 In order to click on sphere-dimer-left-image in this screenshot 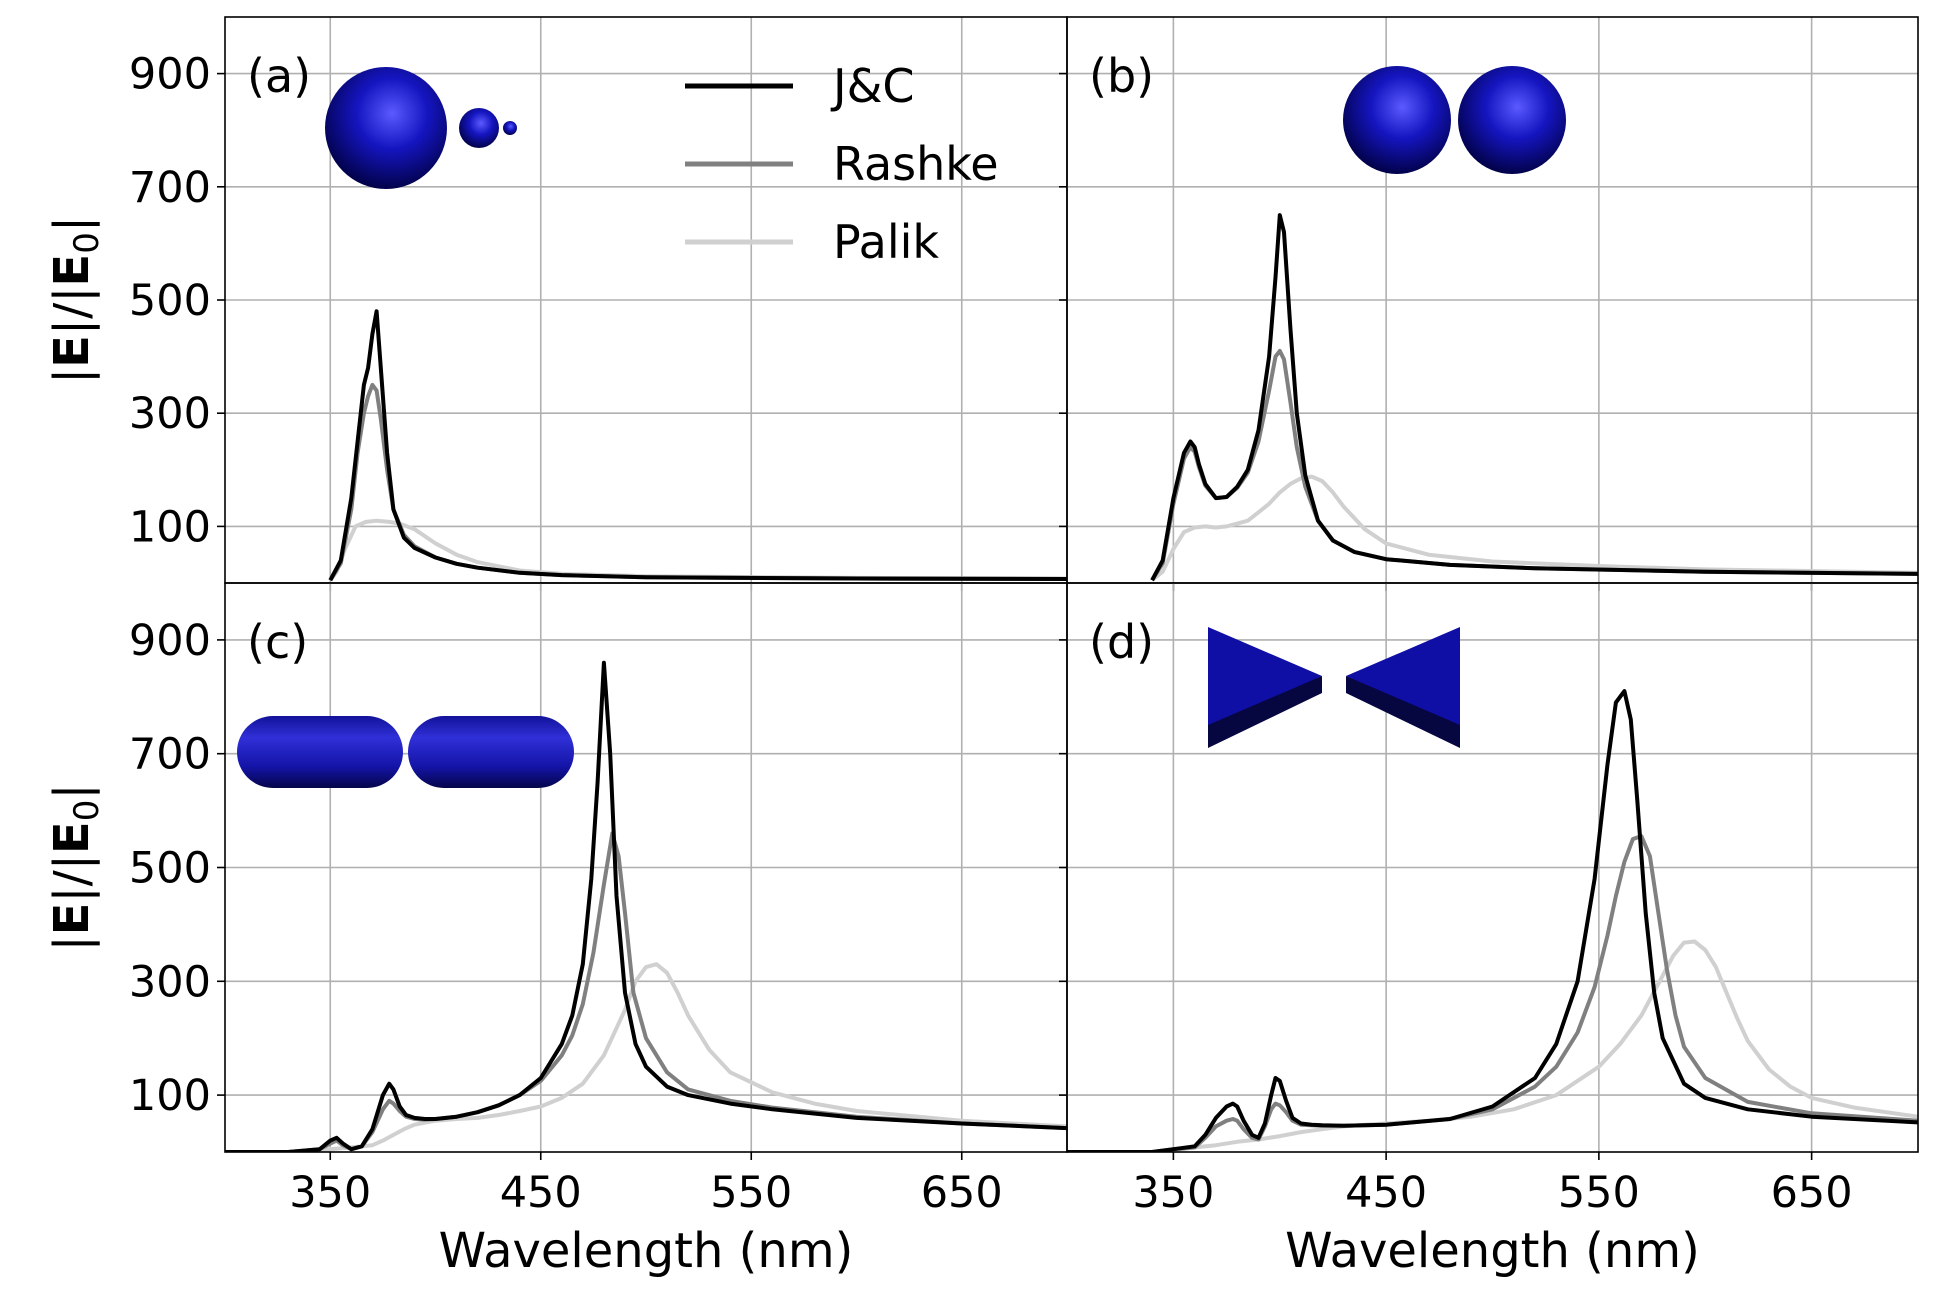, I will do `click(1397, 120)`.